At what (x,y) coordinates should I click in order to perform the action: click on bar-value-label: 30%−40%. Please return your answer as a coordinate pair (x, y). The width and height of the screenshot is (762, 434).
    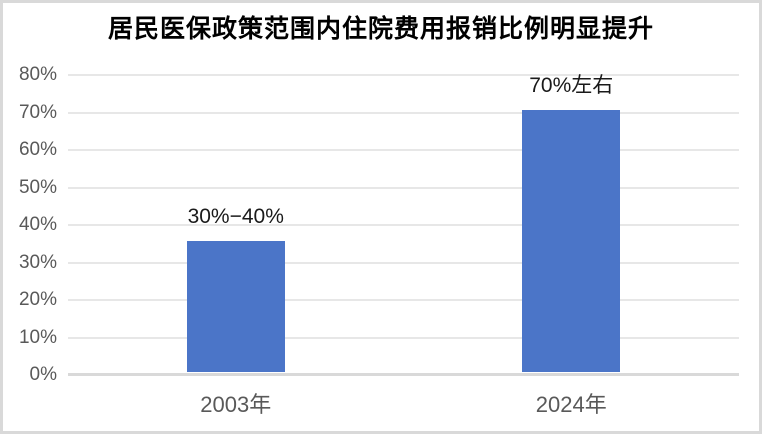
    Looking at the image, I should click on (235, 216).